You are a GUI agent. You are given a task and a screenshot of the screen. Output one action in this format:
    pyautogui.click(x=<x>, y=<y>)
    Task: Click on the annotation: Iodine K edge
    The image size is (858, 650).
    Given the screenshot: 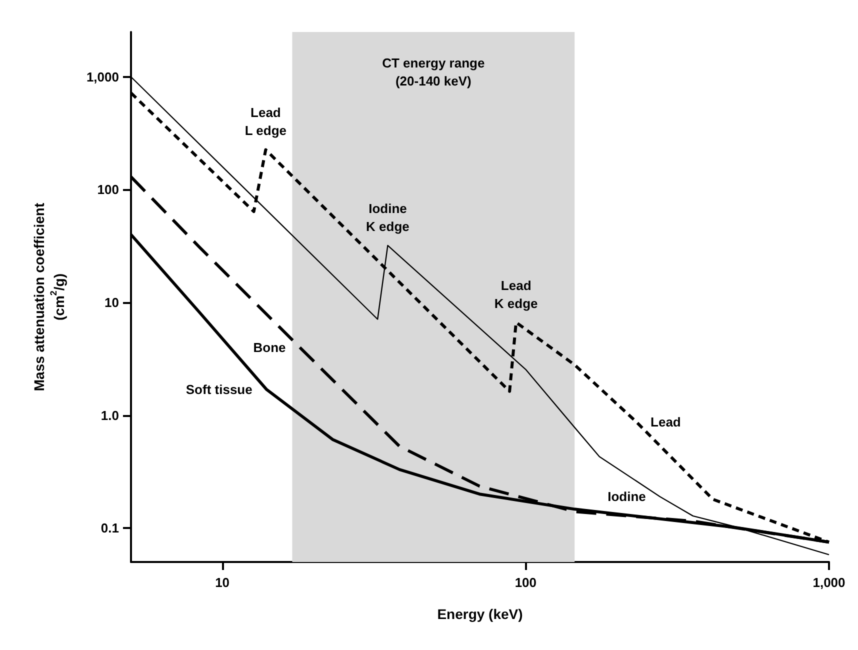 What is the action you would take?
    pyautogui.click(x=388, y=217)
    